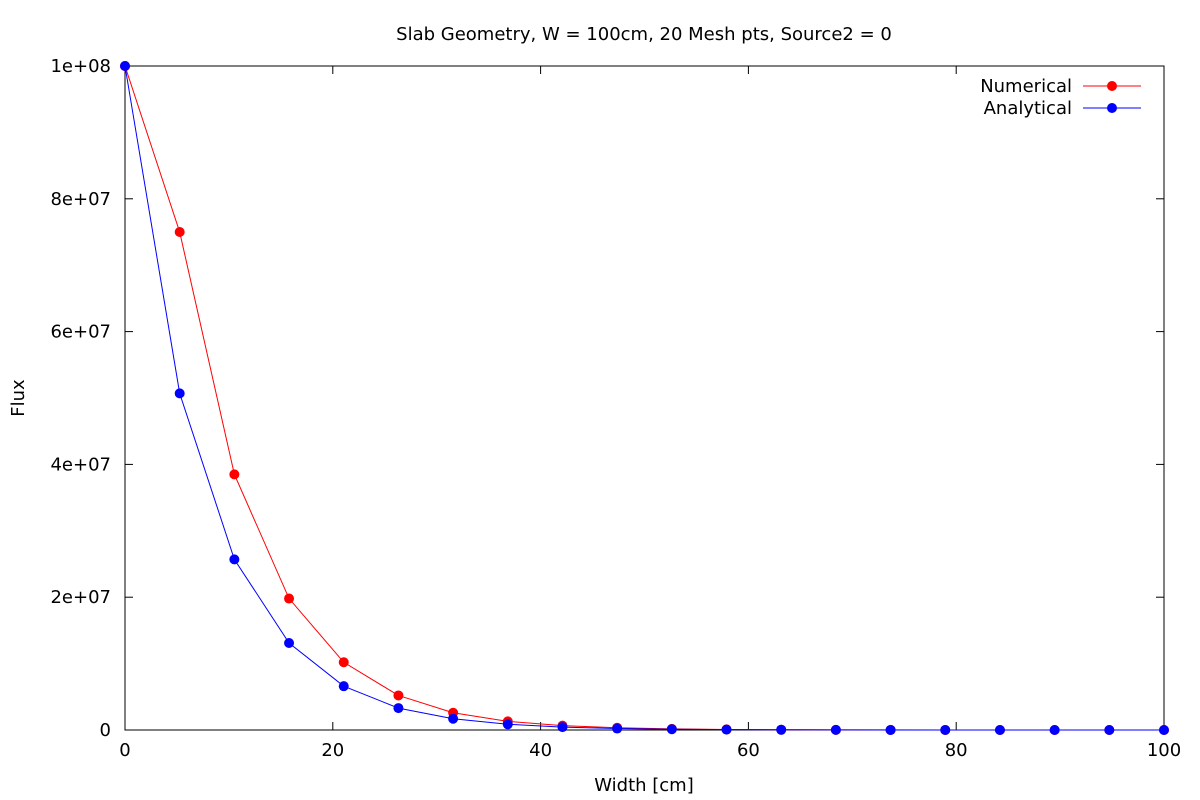 The height and width of the screenshot is (800, 1200). I want to click on x-tick-label: 0, so click(124, 750).